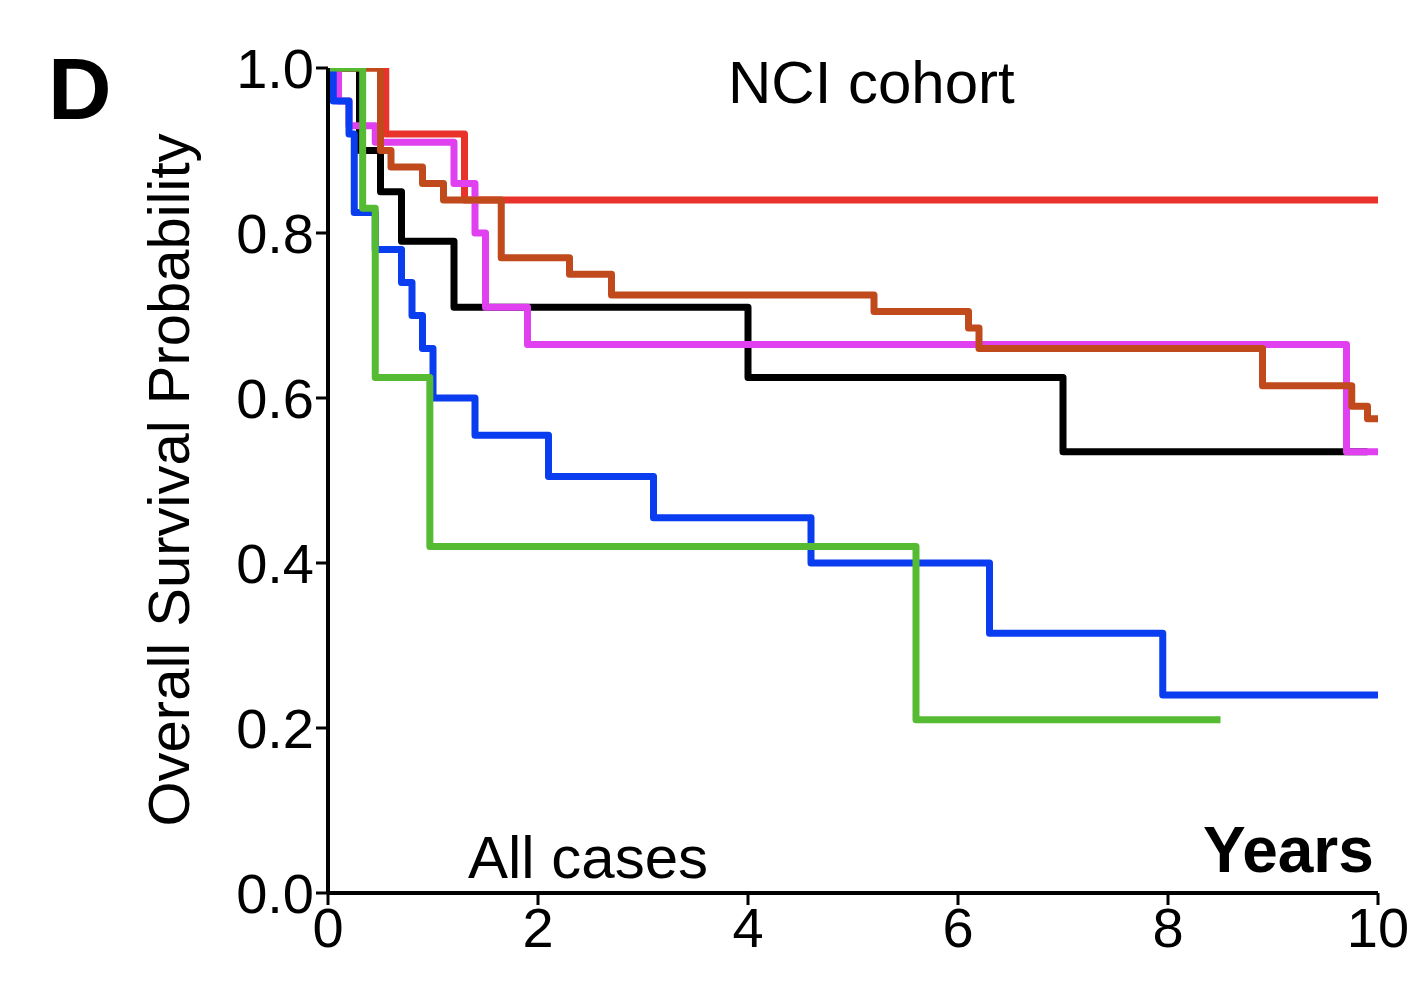 Image resolution: width=1422 pixels, height=995 pixels. I want to click on text: D, so click(80, 89).